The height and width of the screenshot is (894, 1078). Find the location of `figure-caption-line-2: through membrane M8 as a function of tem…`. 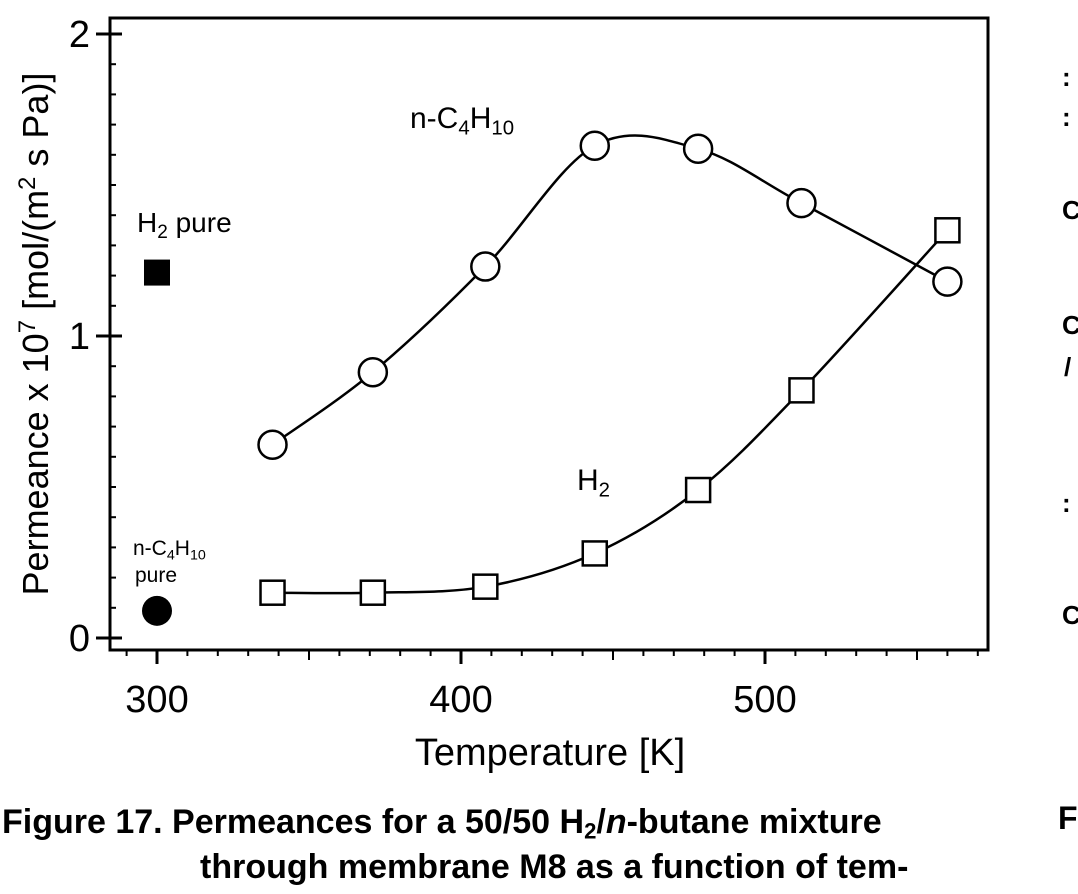

figure-caption-line-2: through membrane M8 as a function of tem… is located at coordinates (554, 867).